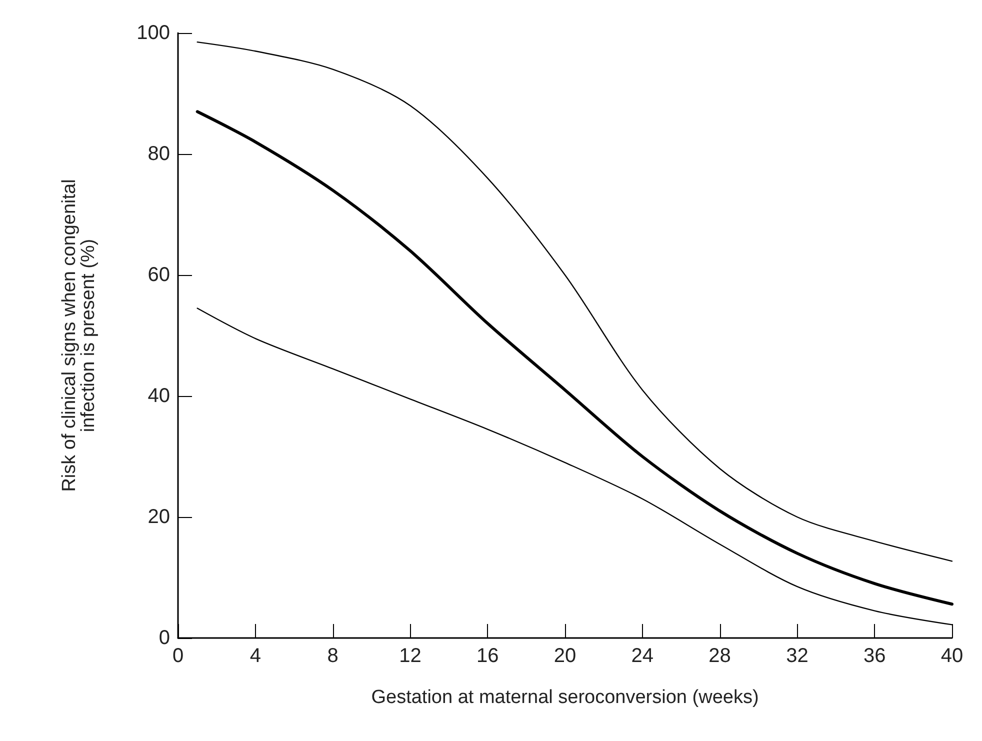 This screenshot has width=982, height=741. Describe the element at coordinates (178, 656) in the screenshot. I see `x-tick-label: 0` at that location.